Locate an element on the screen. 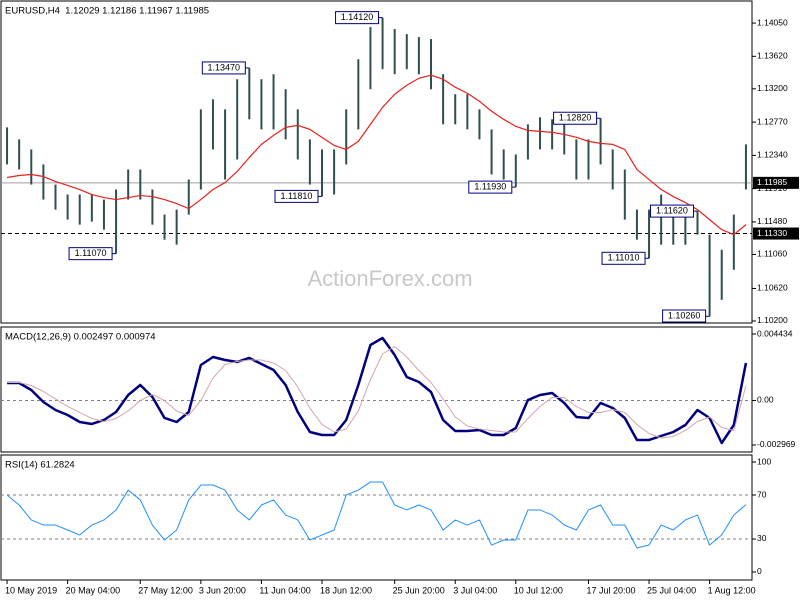 The image size is (800, 600). x-tick-label: 17 Jul 20:00 is located at coordinates (610, 590).